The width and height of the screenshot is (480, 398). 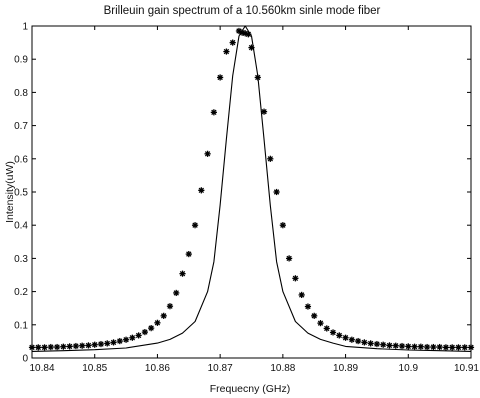 I want to click on y-tick-label: 0.5, so click(x=21, y=193).